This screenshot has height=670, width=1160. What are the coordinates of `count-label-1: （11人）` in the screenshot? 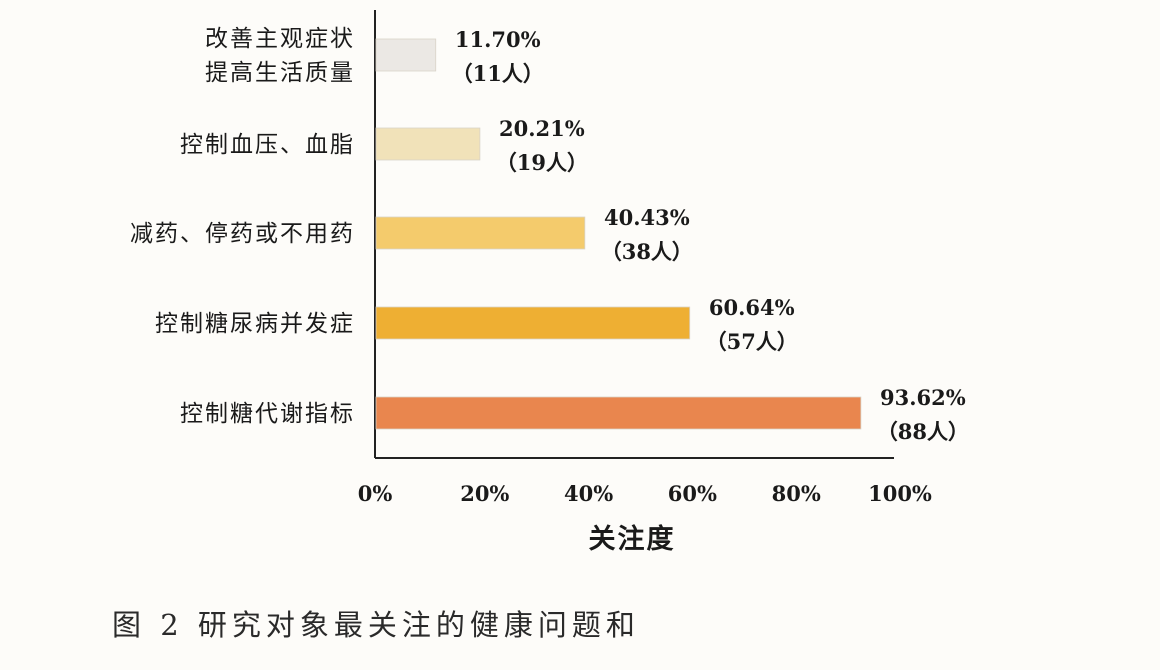 It's located at (498, 73).